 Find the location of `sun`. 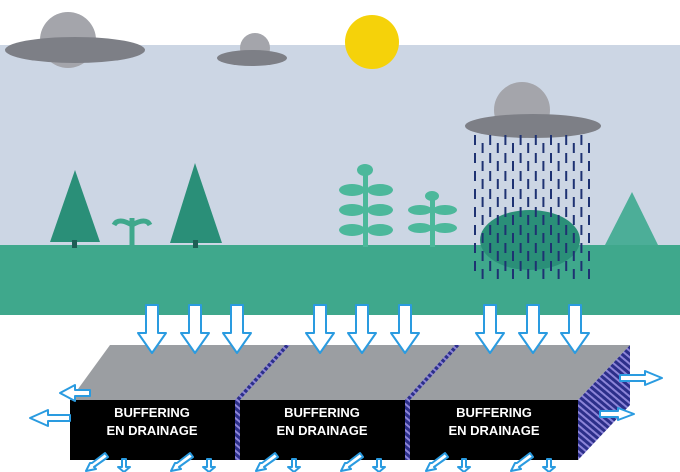

sun is located at coordinates (372, 42).